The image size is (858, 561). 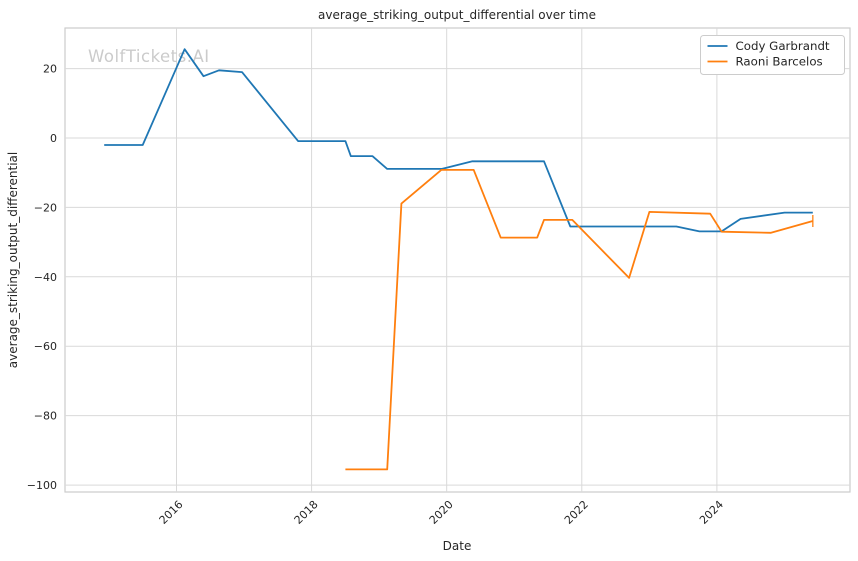 I want to click on x-axis-label: Date, so click(x=457, y=546).